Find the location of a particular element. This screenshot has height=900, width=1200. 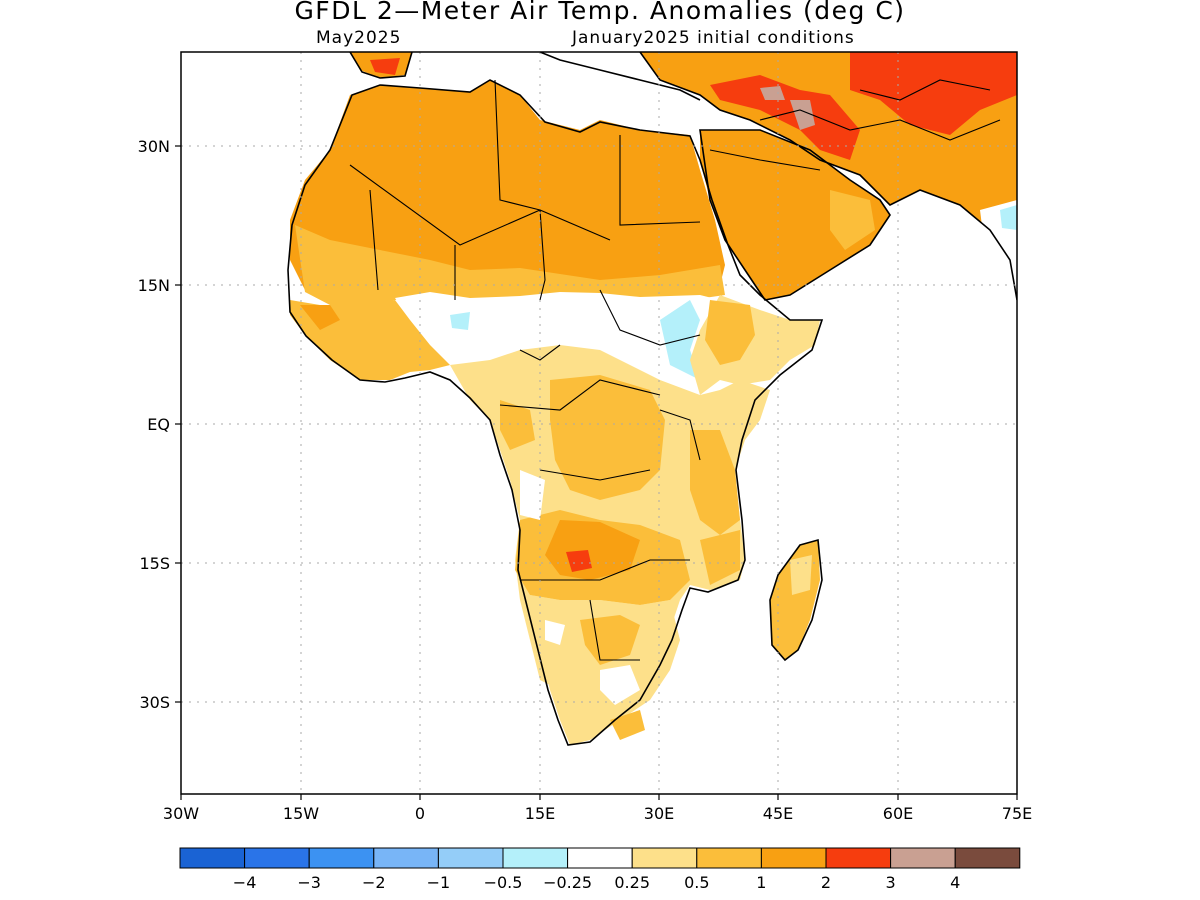

lat-label-30s: 30S is located at coordinates (154, 702).